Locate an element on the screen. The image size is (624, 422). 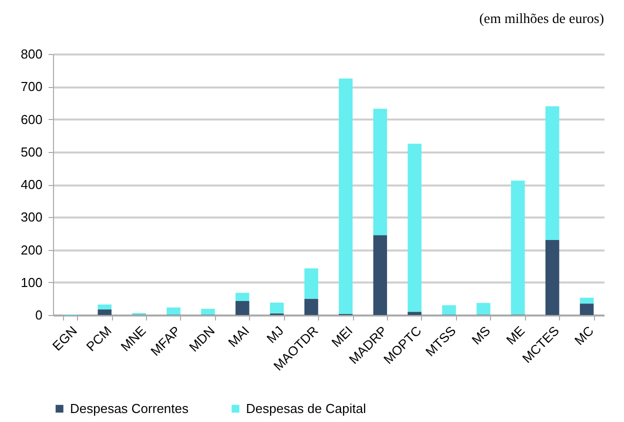
y-tick-label: 300 is located at coordinates (31, 217).